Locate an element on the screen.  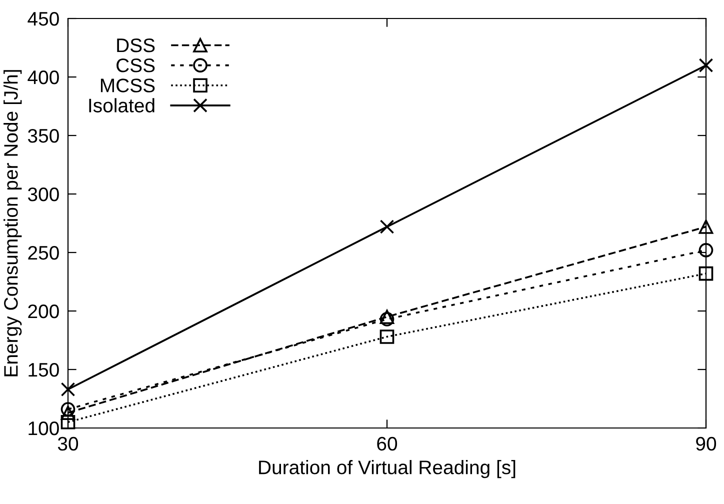
y-tick-label: 250 is located at coordinates (43, 253).